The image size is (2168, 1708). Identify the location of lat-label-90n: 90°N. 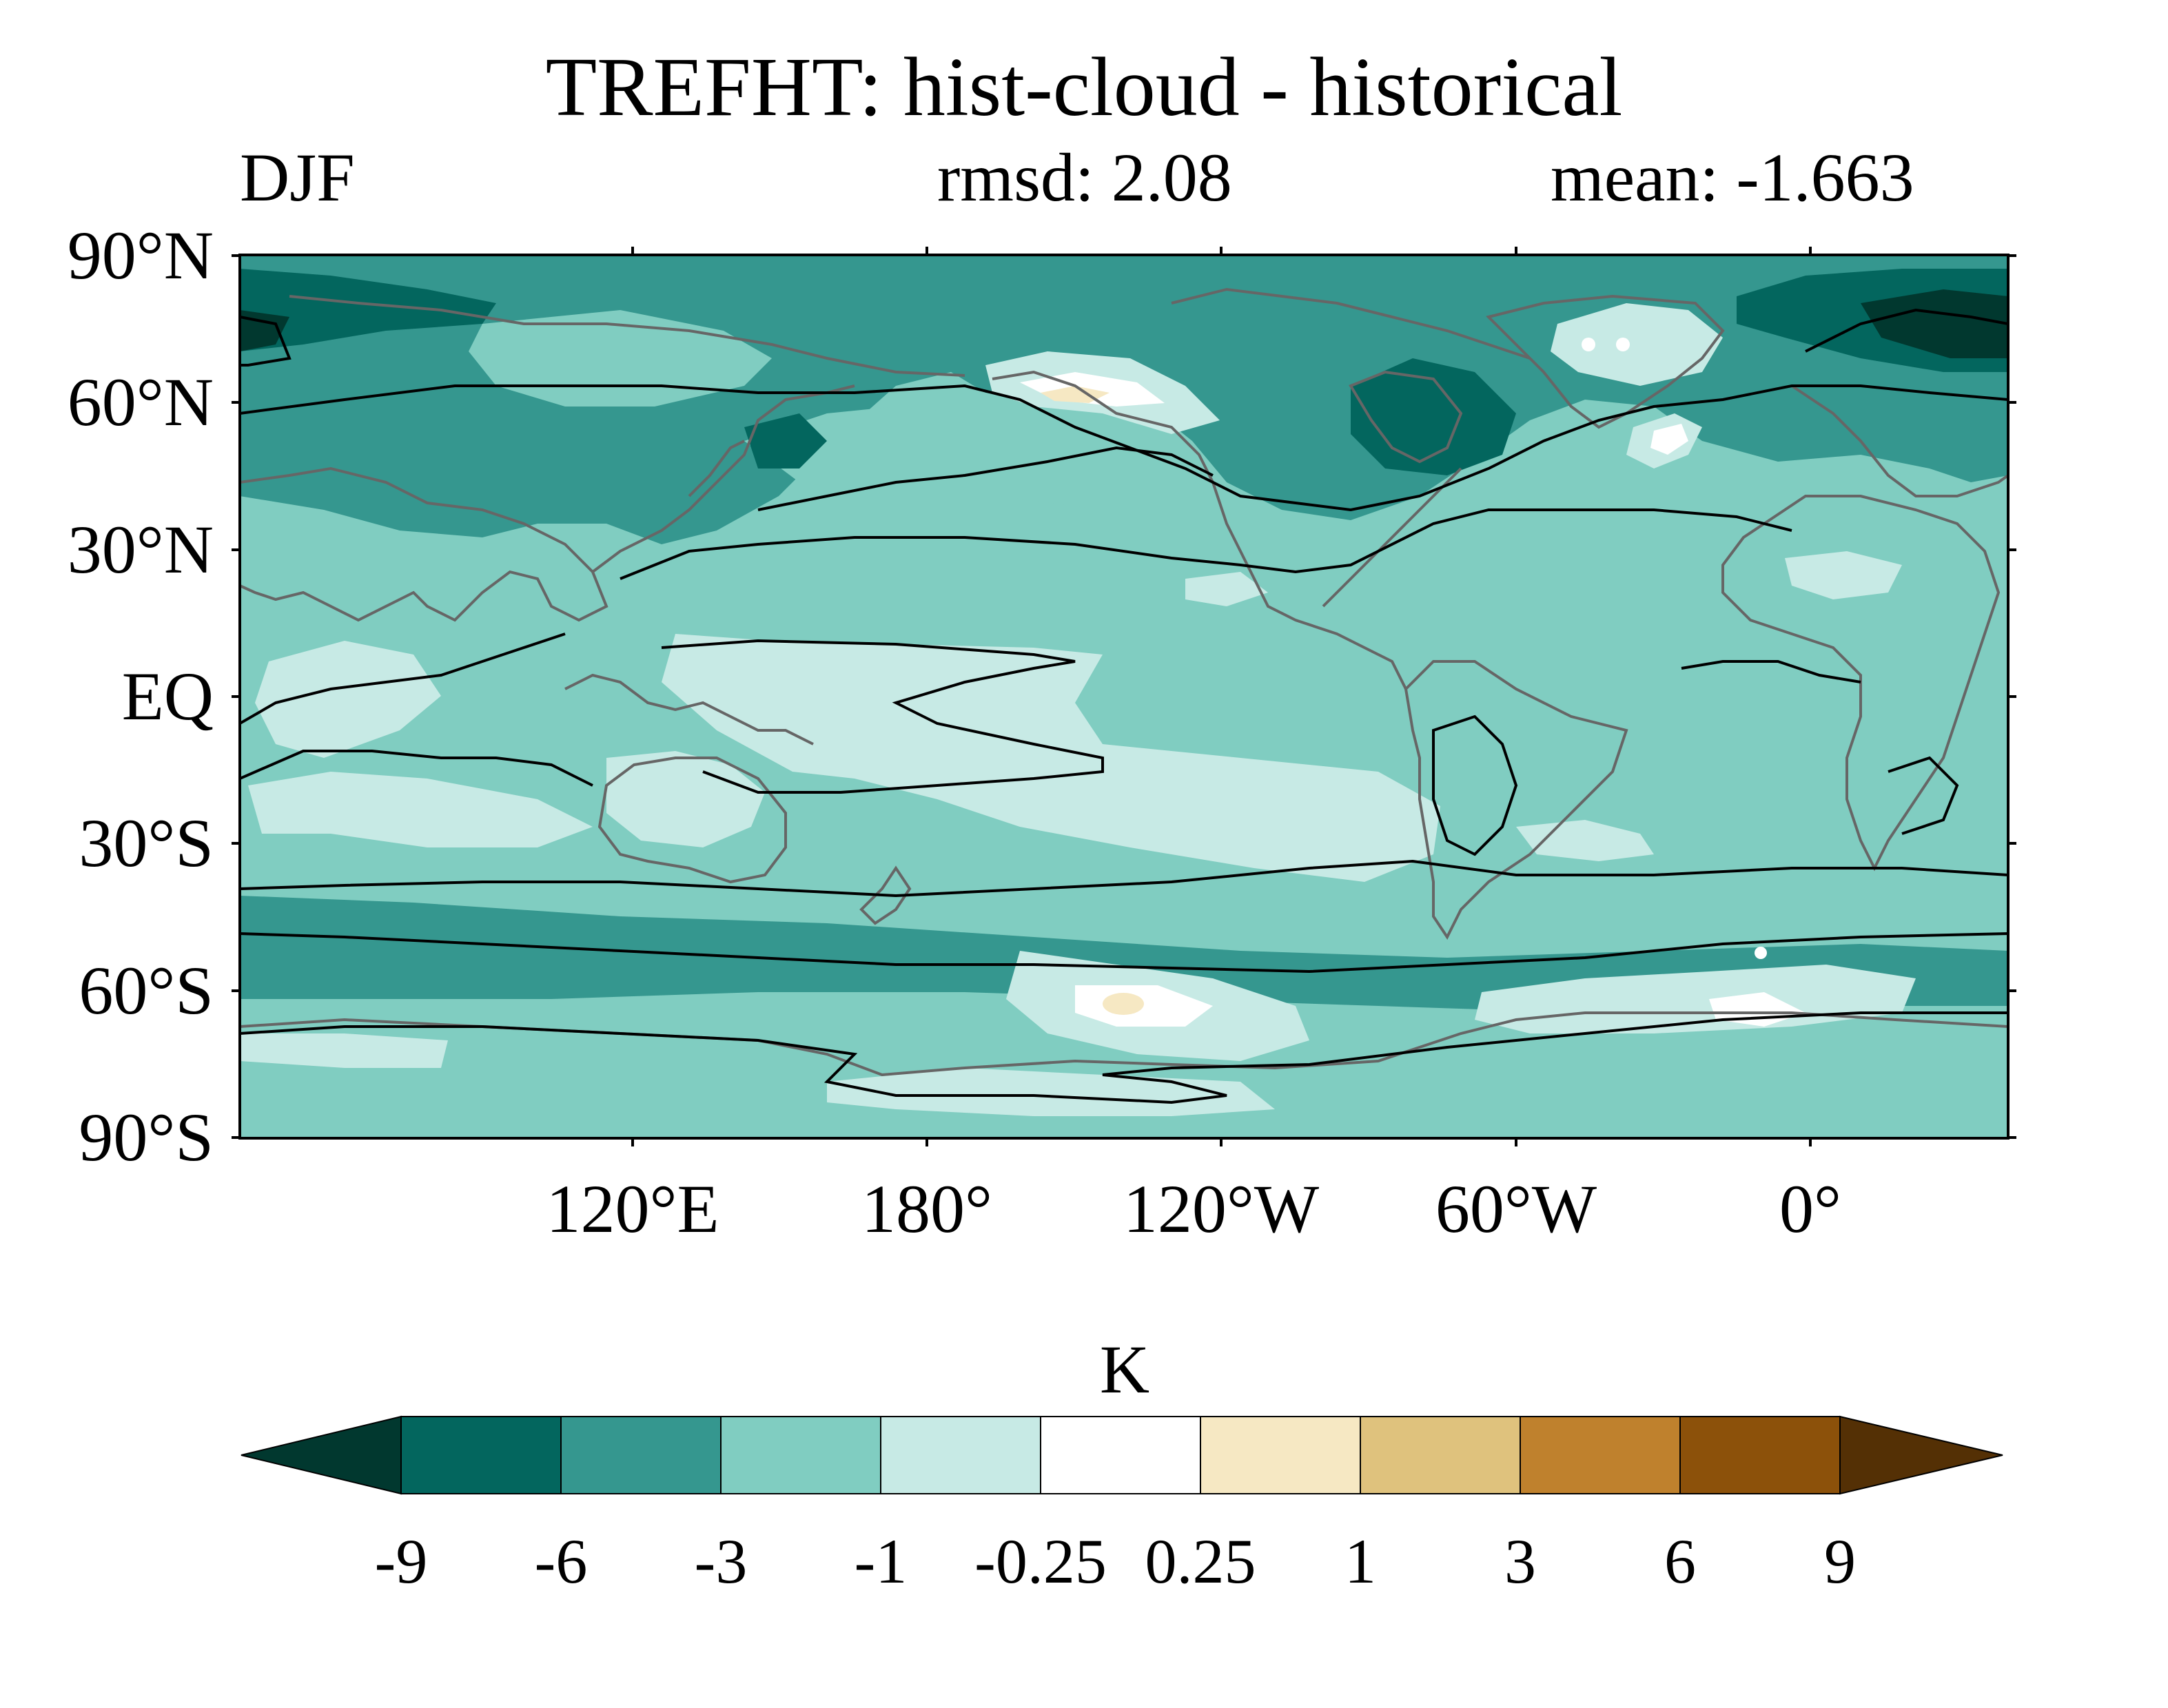
(140, 255).